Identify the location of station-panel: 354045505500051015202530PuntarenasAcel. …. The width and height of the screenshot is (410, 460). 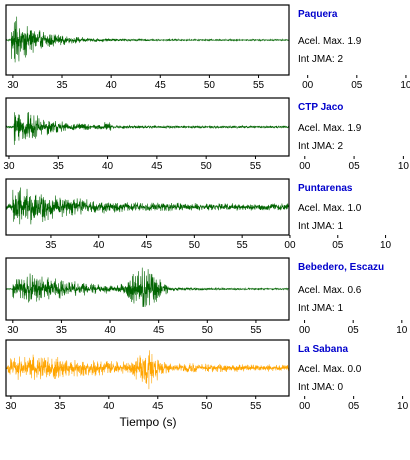
(198, 214).